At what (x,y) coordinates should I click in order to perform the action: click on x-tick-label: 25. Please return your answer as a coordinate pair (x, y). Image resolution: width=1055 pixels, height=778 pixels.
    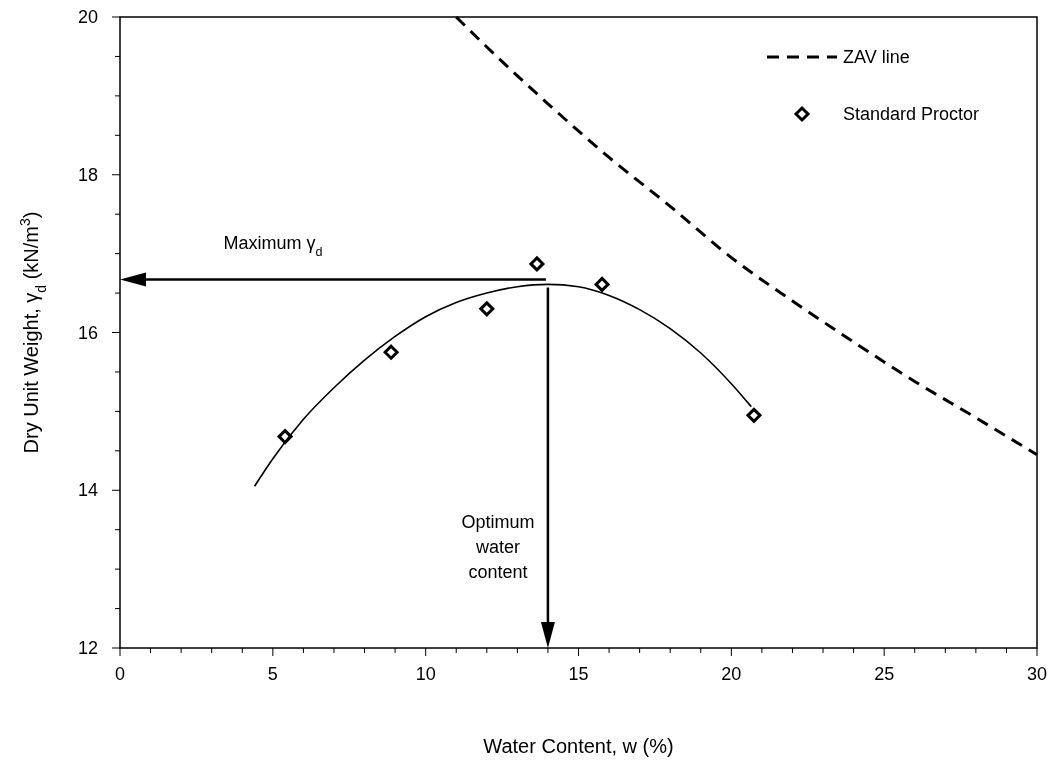
    Looking at the image, I should click on (884, 674).